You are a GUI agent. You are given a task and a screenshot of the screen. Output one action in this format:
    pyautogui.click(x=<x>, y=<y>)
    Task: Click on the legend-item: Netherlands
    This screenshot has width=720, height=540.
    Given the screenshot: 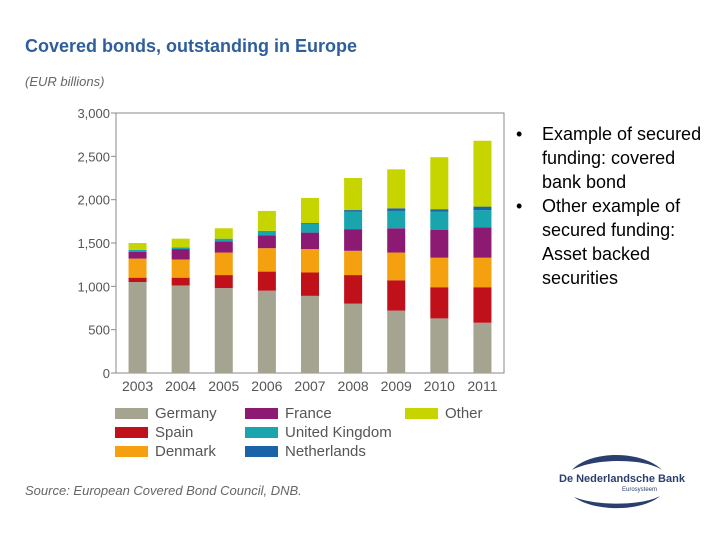 What is the action you would take?
    pyautogui.click(x=305, y=451)
    